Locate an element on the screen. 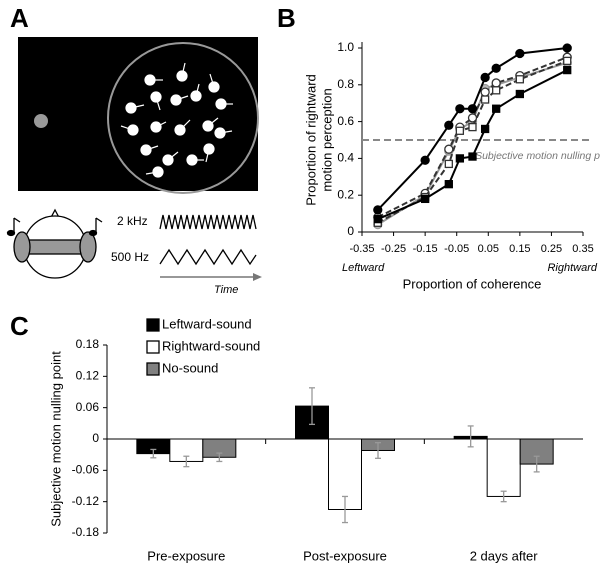  legend-label: No-sound is located at coordinates (190, 367).